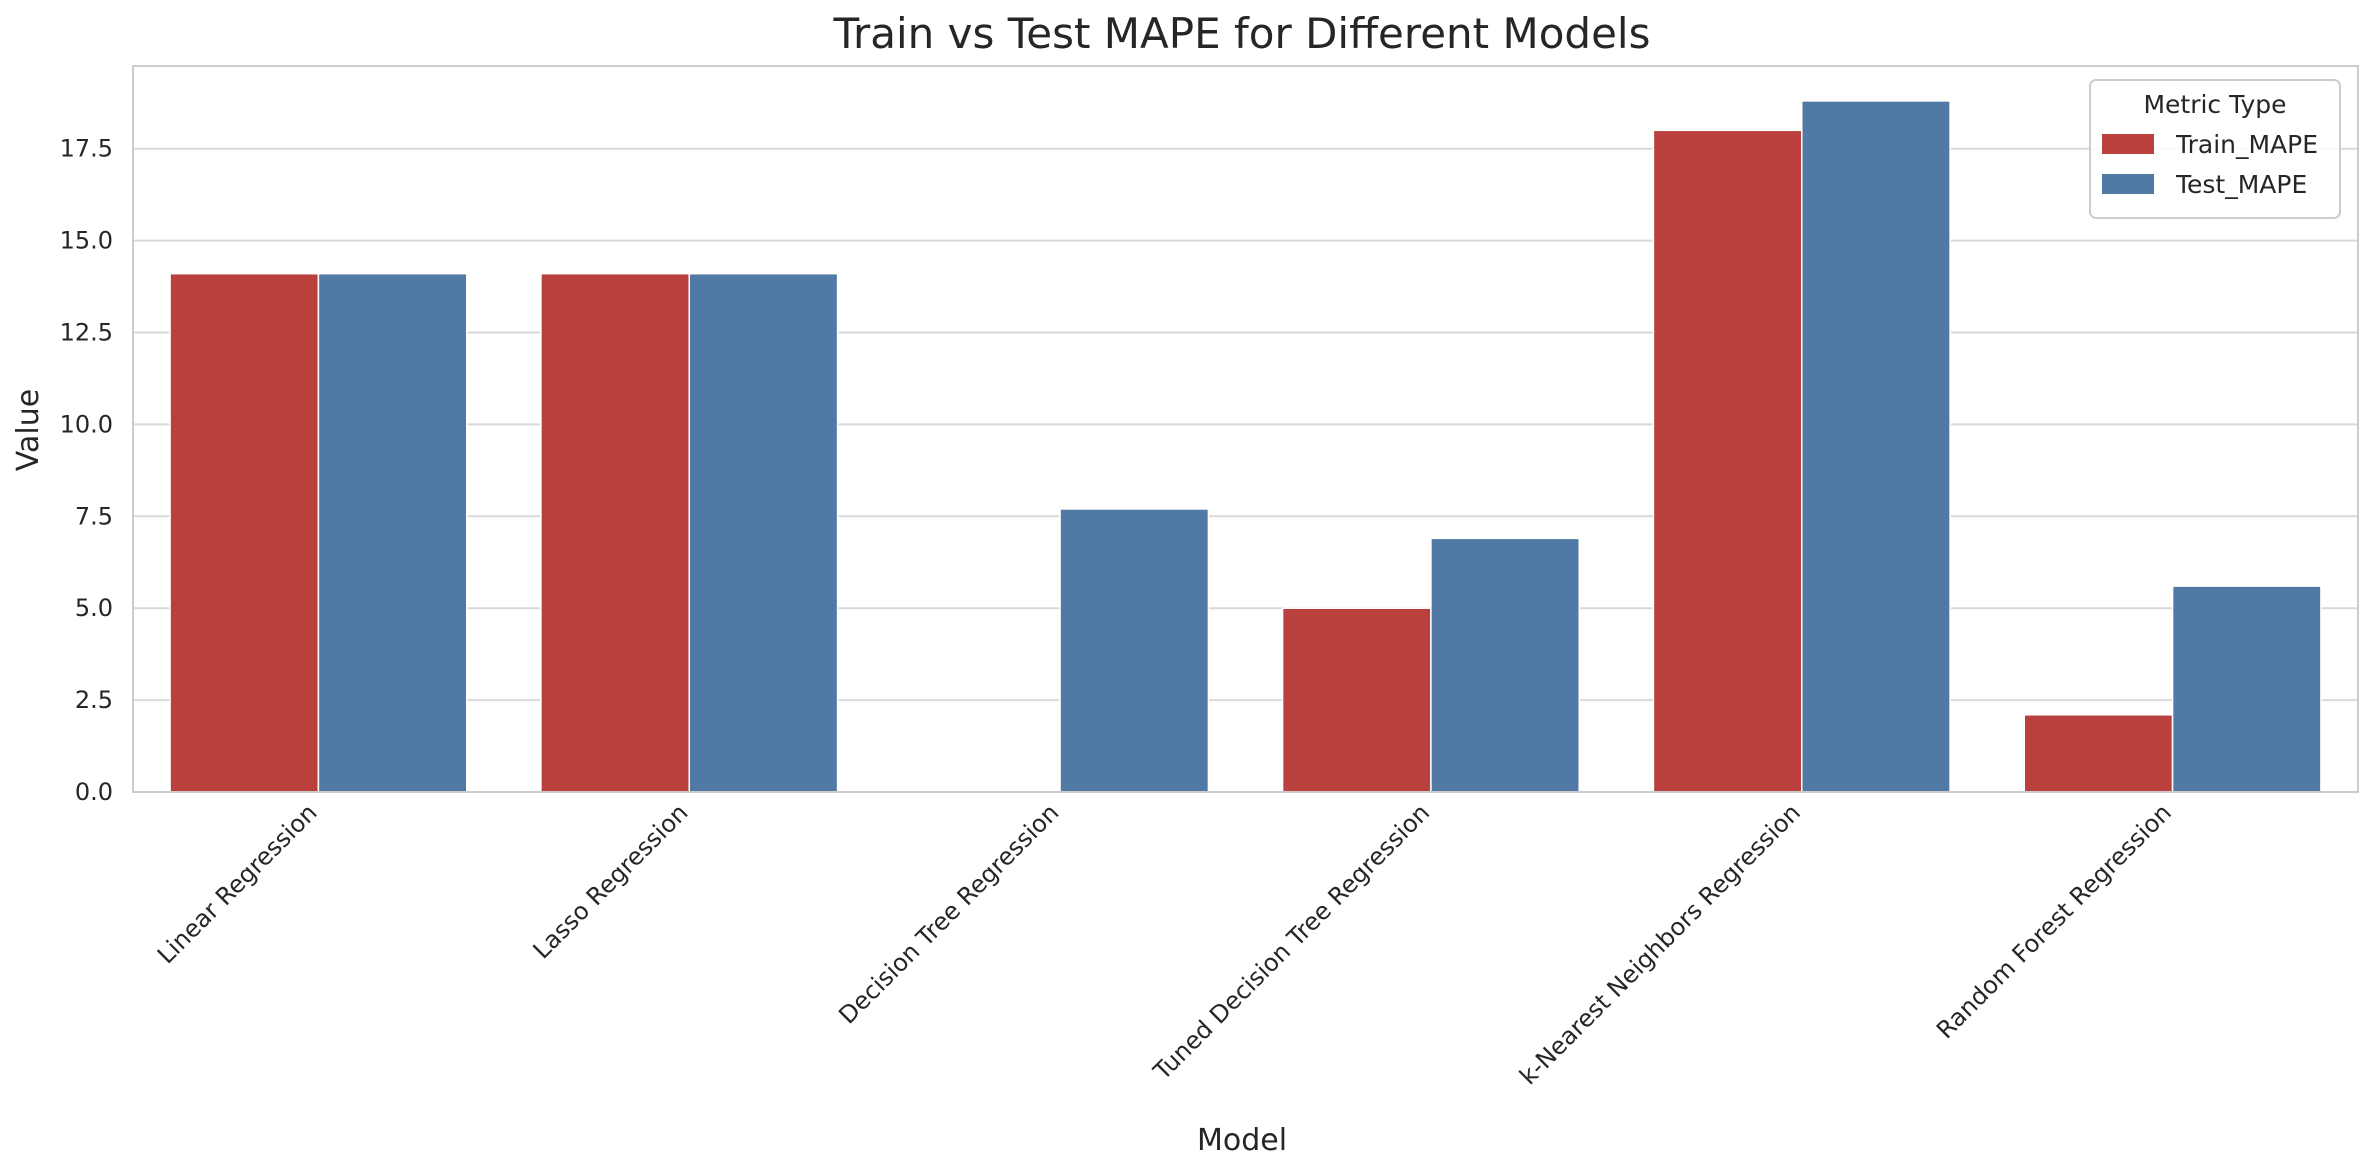 The image size is (2372, 1176). I want to click on y-tick-label: 17.5, so click(86, 149).